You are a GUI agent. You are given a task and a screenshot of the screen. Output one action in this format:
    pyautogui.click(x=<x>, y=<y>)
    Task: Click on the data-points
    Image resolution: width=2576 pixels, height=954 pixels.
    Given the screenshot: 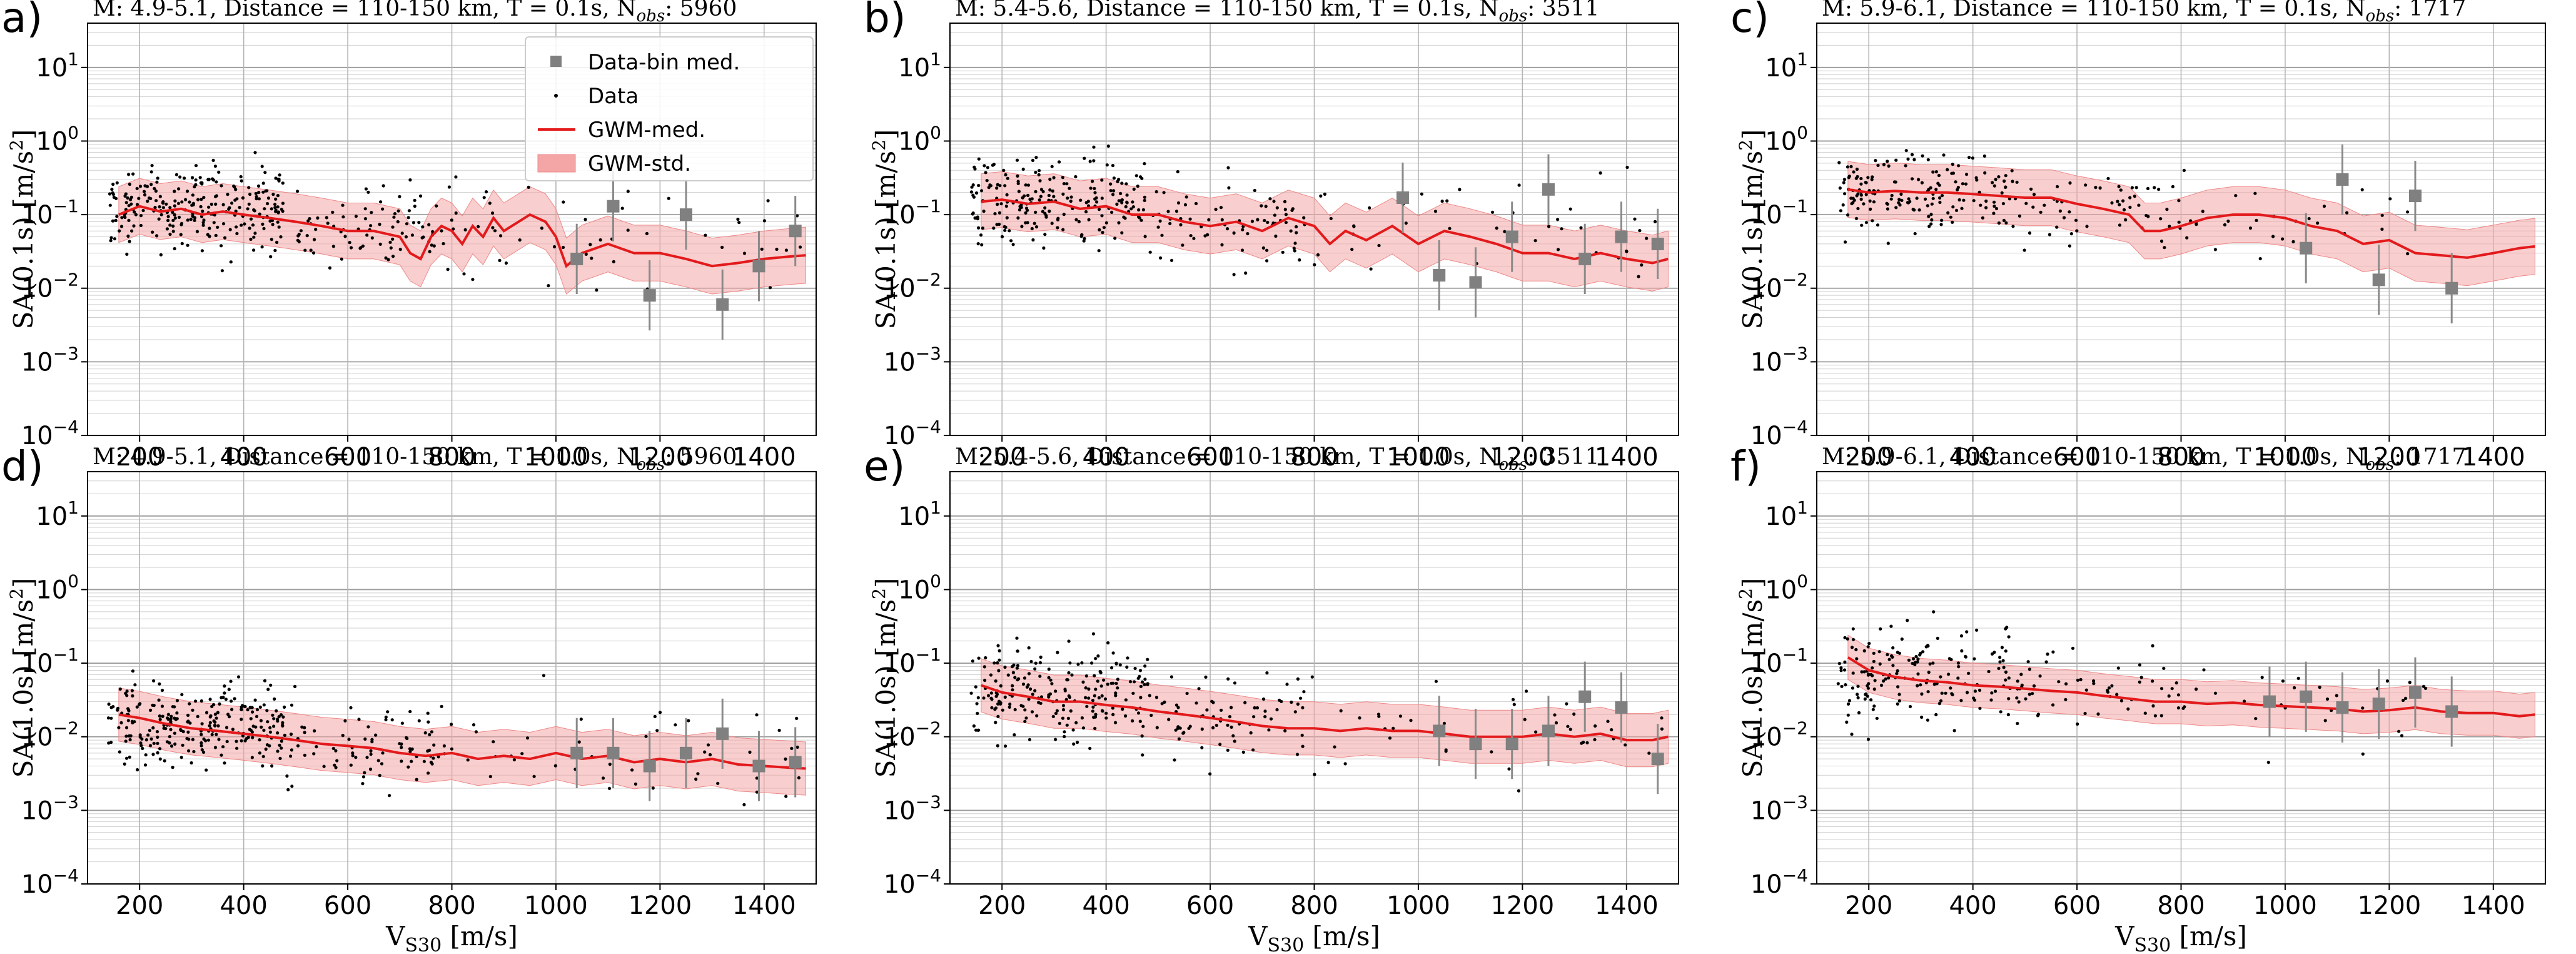 What is the action you would take?
    pyautogui.click(x=454, y=738)
    